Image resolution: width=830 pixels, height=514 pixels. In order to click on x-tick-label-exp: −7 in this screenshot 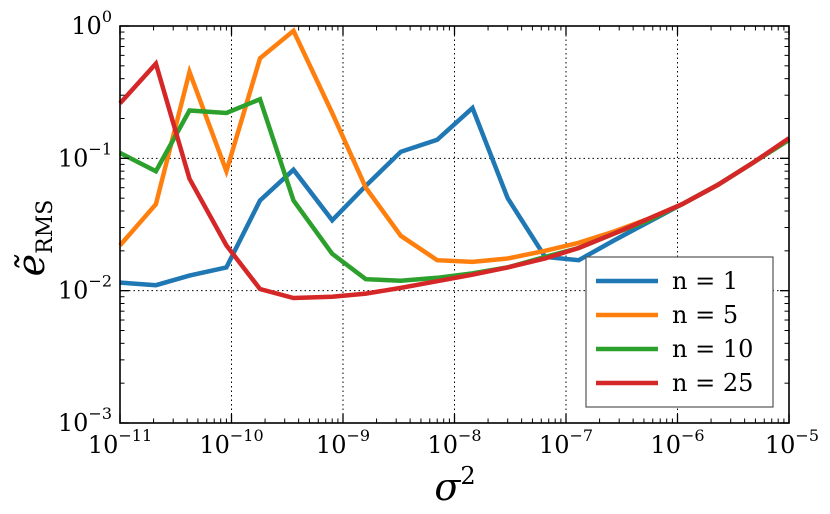, I will do `click(581, 435)`.